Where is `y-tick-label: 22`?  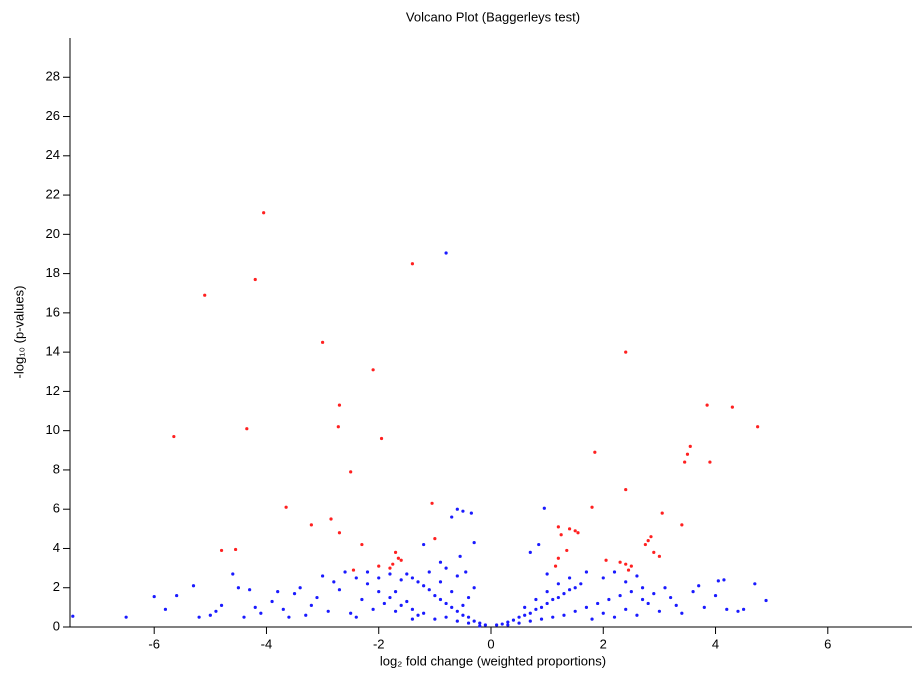 y-tick-label: 22 is located at coordinates (53, 194).